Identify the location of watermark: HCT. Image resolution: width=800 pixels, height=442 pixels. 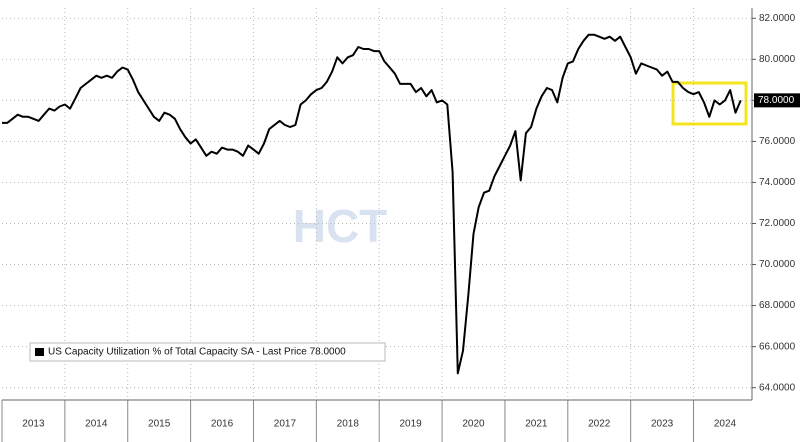
(340, 226).